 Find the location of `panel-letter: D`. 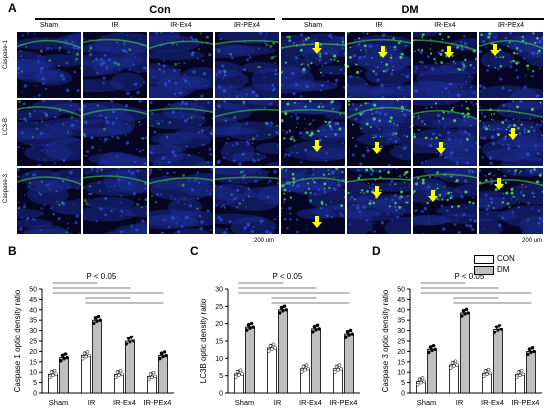

panel-letter: D is located at coordinates (376, 251).